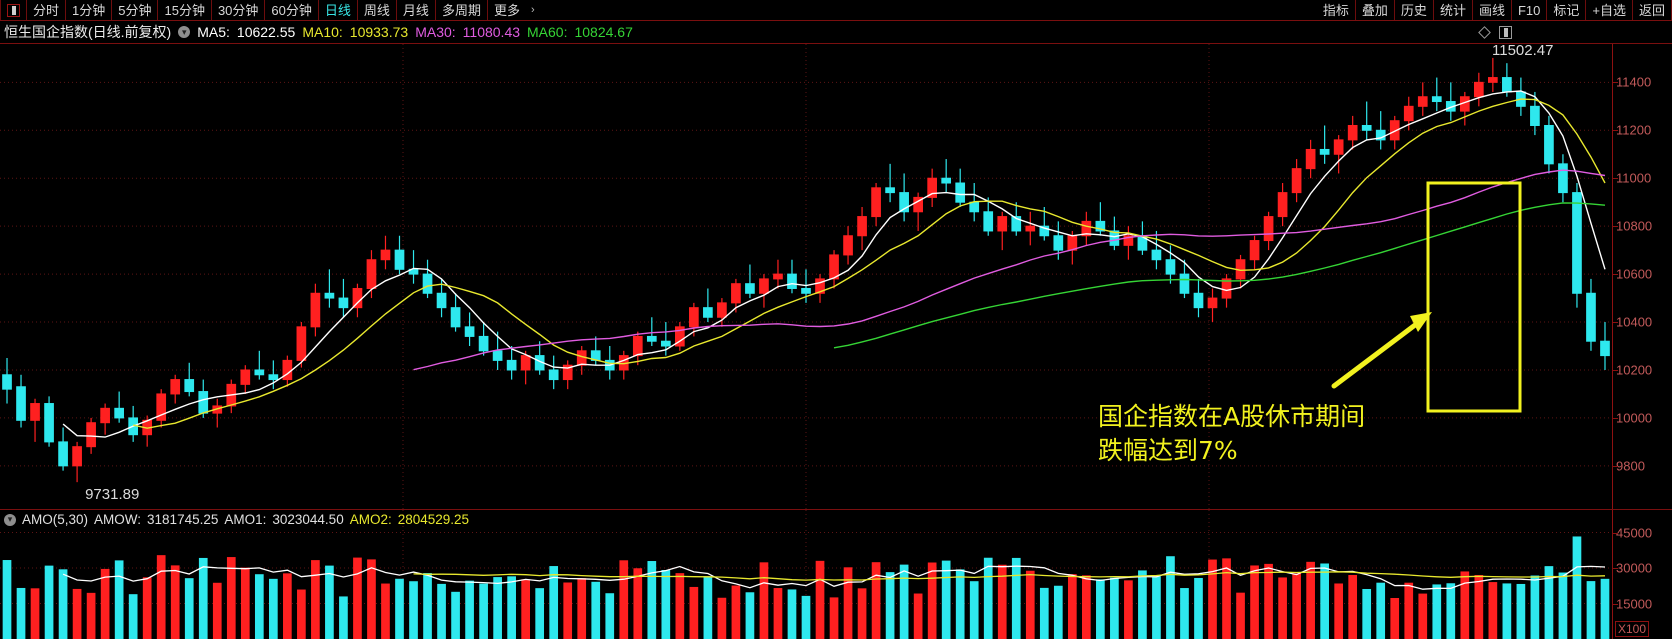  I want to click on button-mark: 标记, so click(1567, 10).